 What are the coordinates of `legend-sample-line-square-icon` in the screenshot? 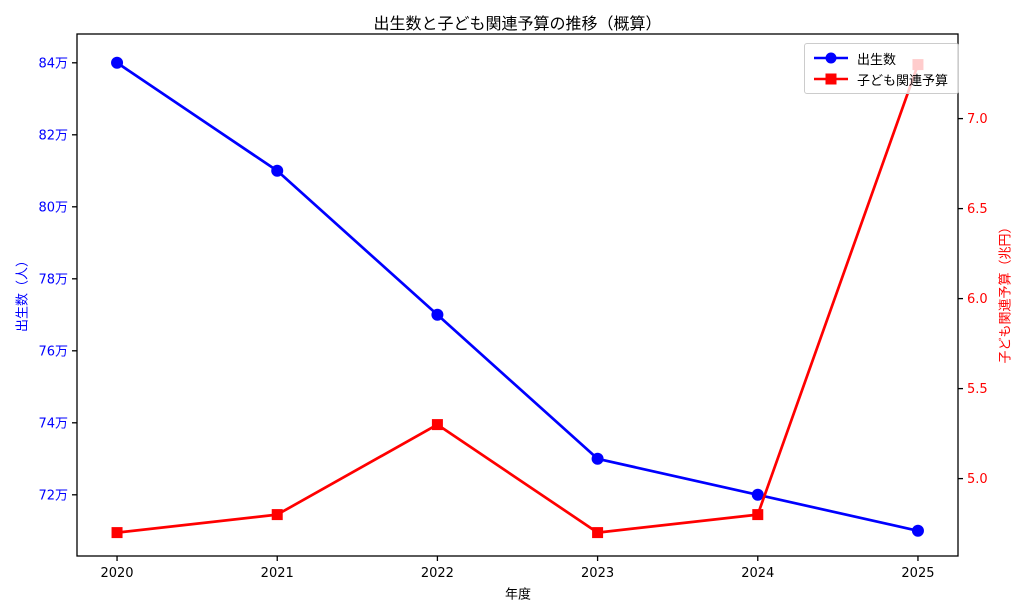 It's located at (831, 79).